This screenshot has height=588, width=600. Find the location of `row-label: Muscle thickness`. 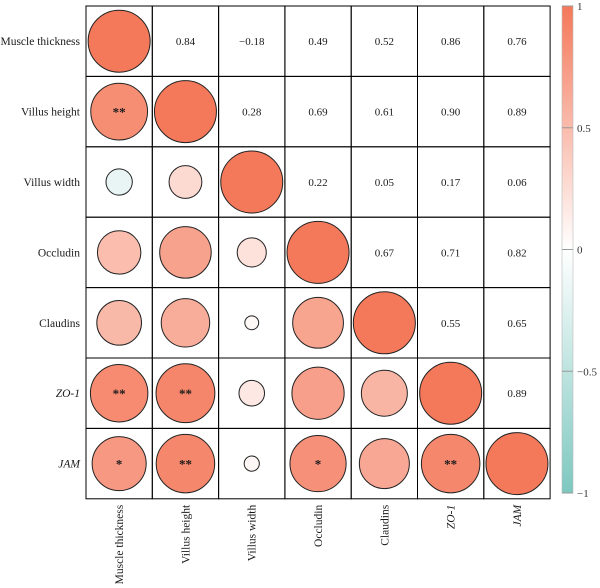

row-label: Muscle thickness is located at coordinates (40, 42).